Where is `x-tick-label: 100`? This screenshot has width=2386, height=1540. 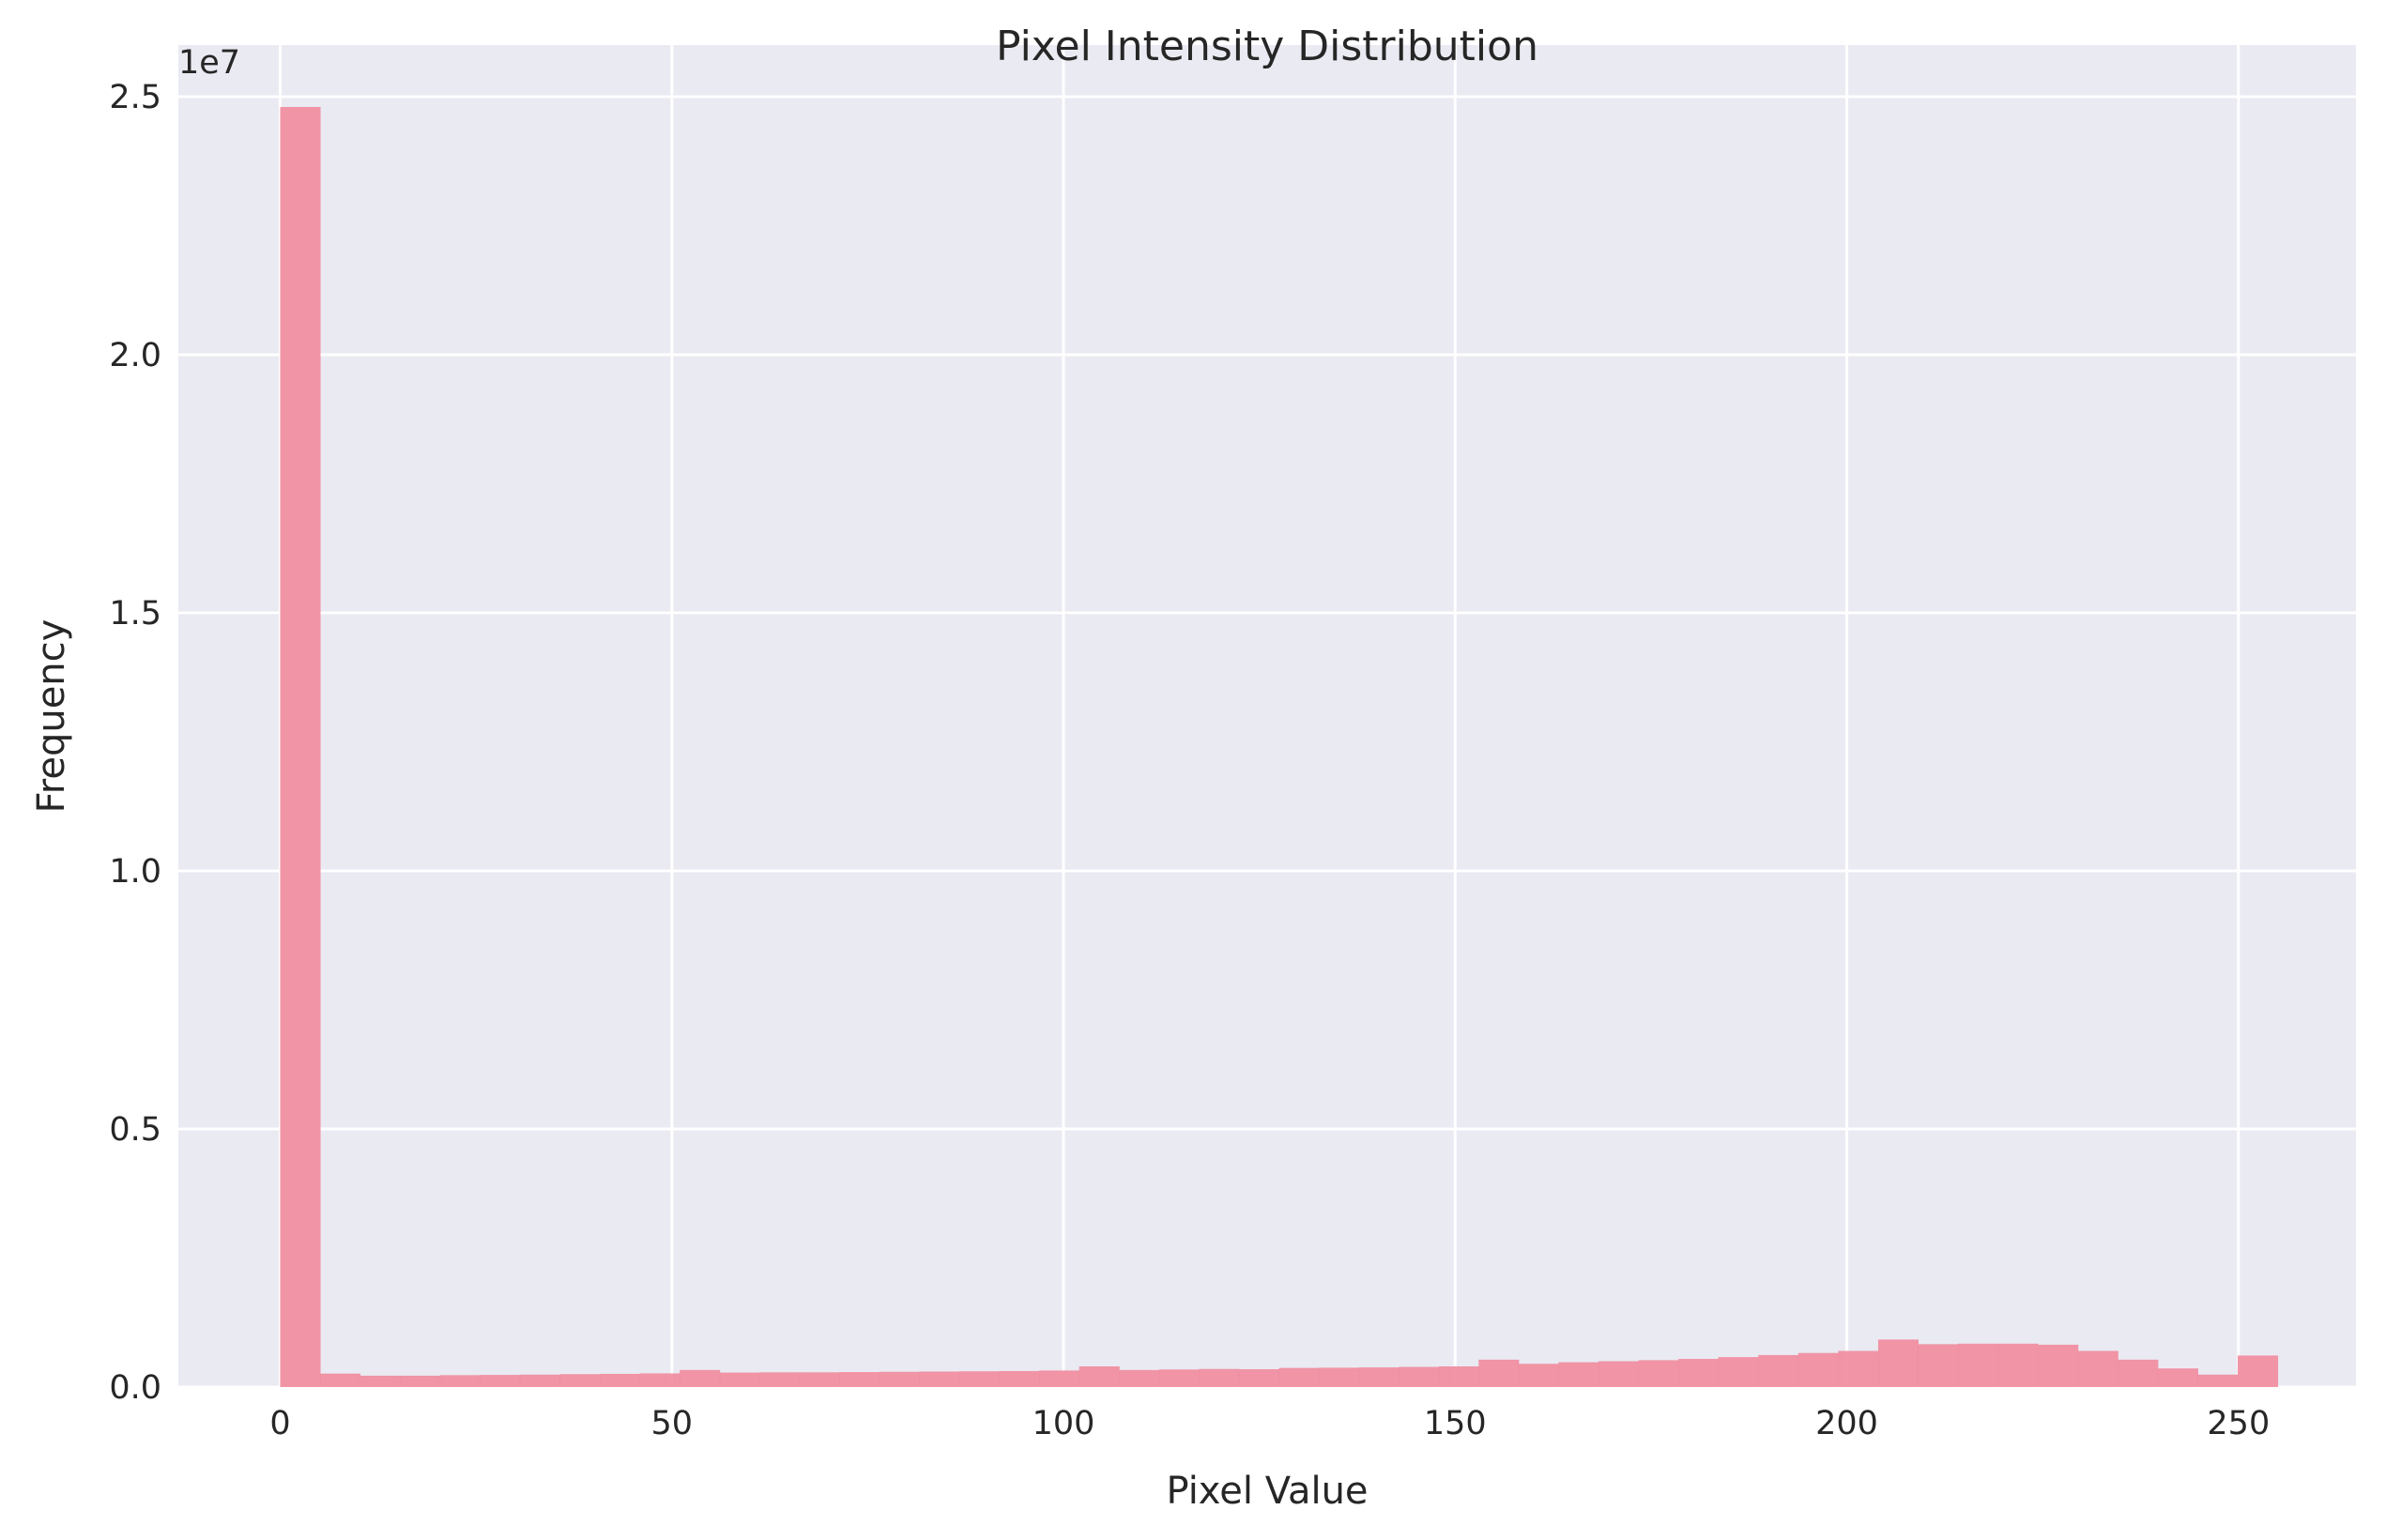 x-tick-label: 100 is located at coordinates (1063, 1423).